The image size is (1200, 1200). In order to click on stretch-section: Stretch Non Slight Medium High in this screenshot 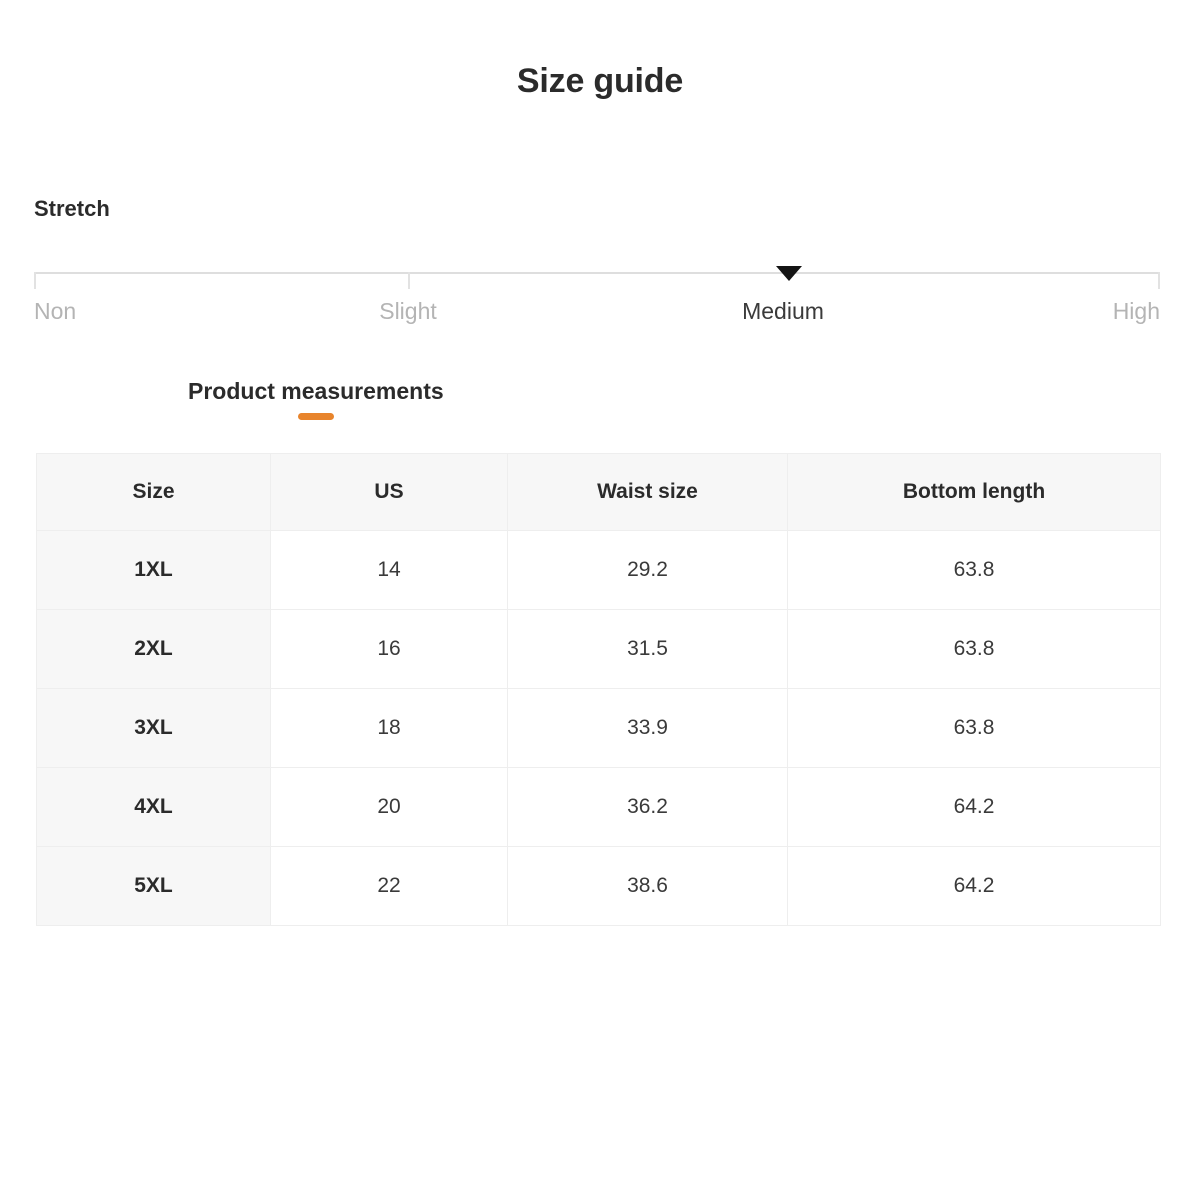, I will do `click(597, 264)`.